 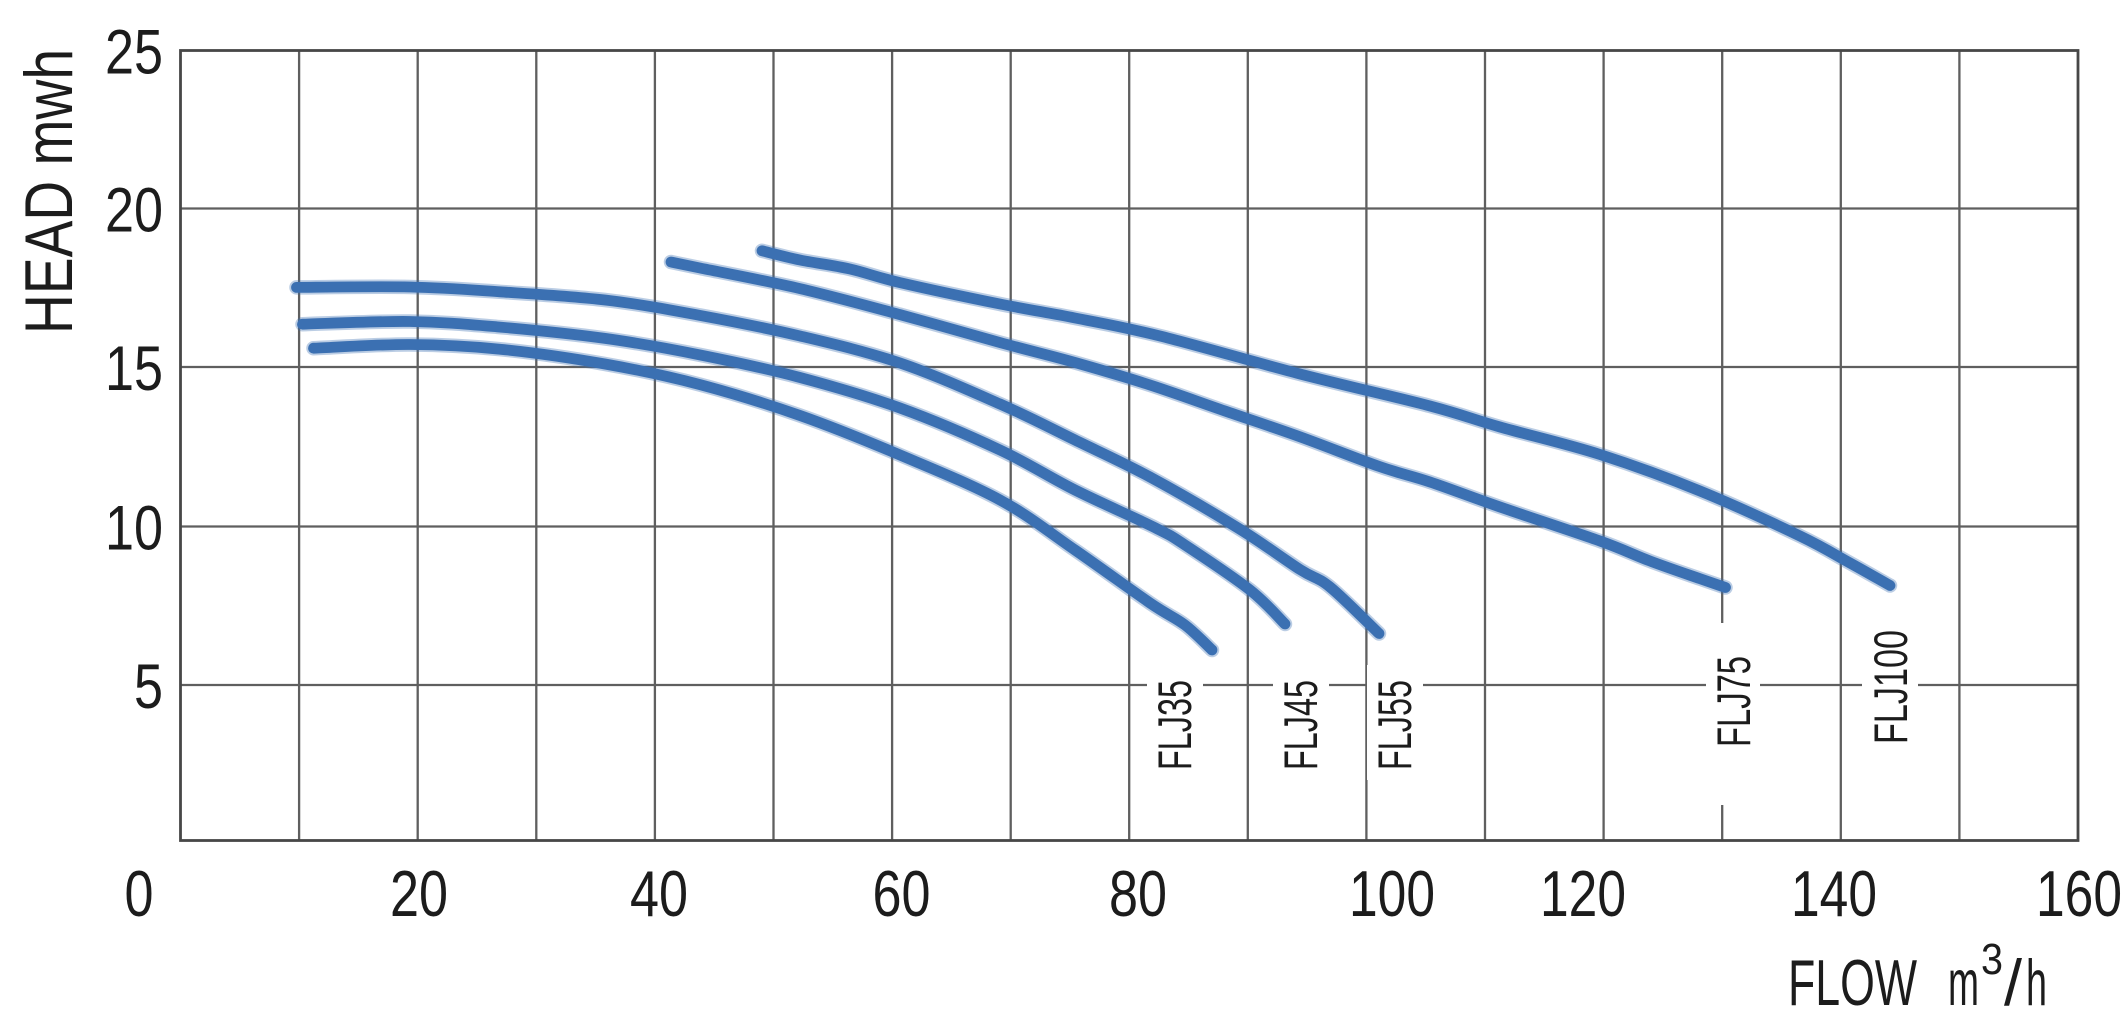 What do you see at coordinates (49, 191) in the screenshot?
I see `svg-text: HEAD mwh` at bounding box center [49, 191].